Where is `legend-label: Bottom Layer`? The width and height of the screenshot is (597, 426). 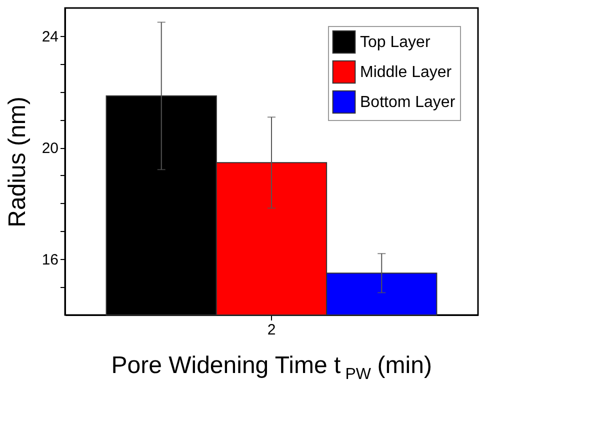 legend-label: Bottom Layer is located at coordinates (408, 102).